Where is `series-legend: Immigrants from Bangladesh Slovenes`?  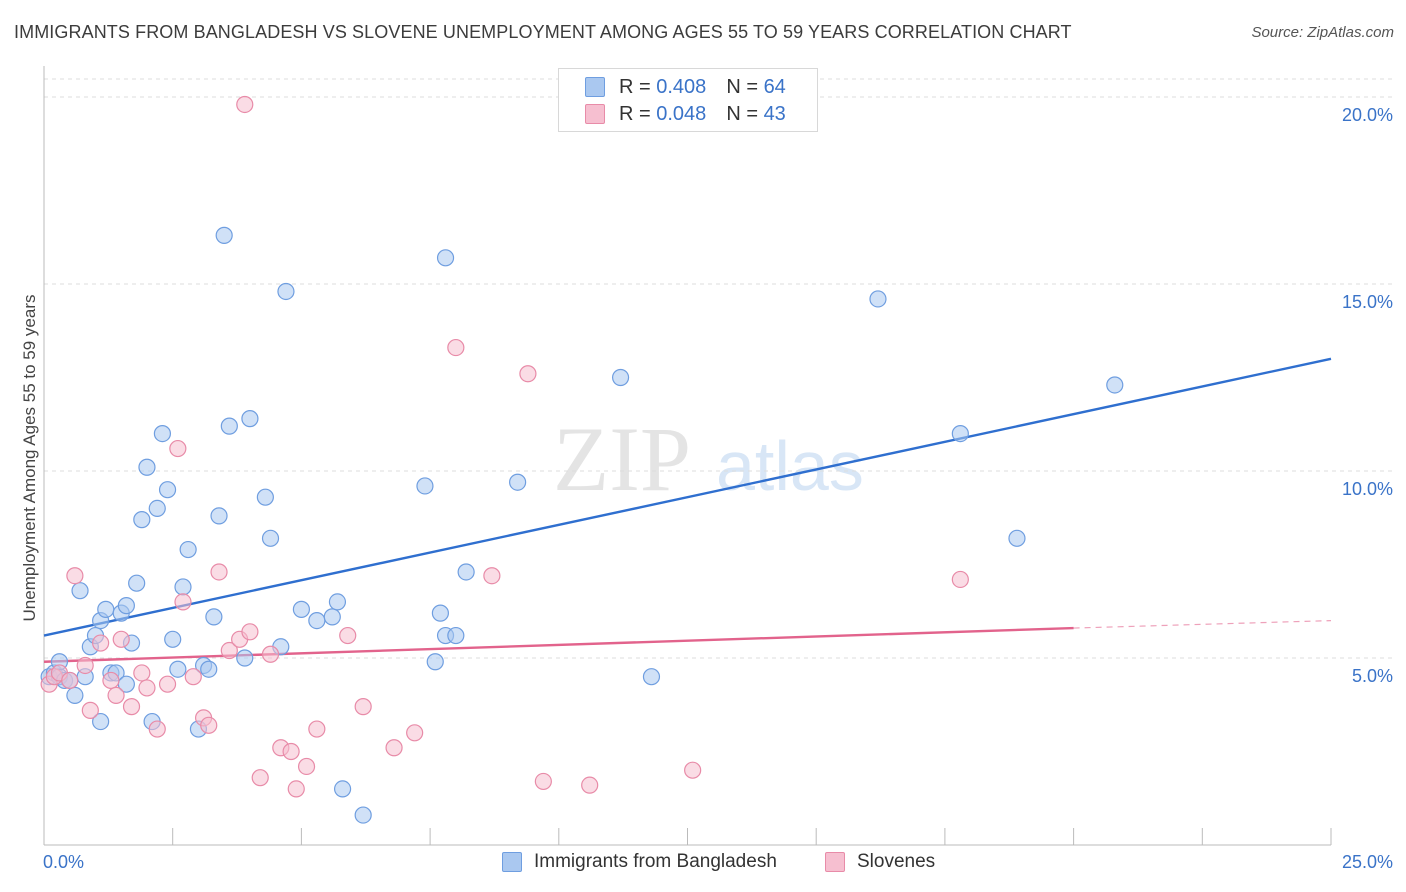
series-legend: Immigrants from Bangladesh Slovenes is located at coordinates (703, 864).